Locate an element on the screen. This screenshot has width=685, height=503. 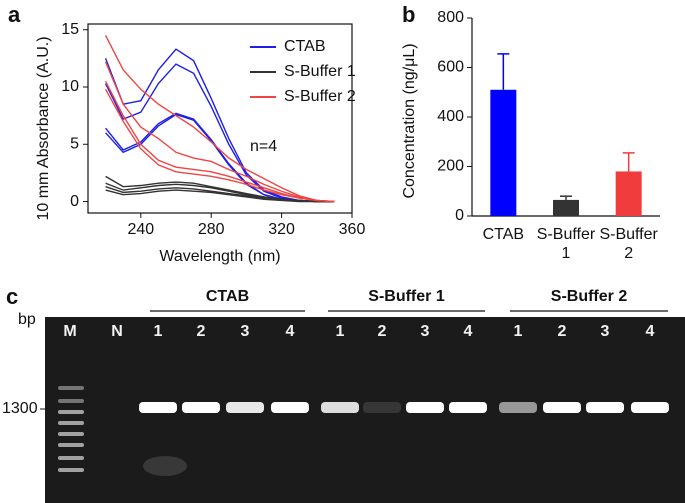
y-tick-label: 10 is located at coordinates (70, 86).